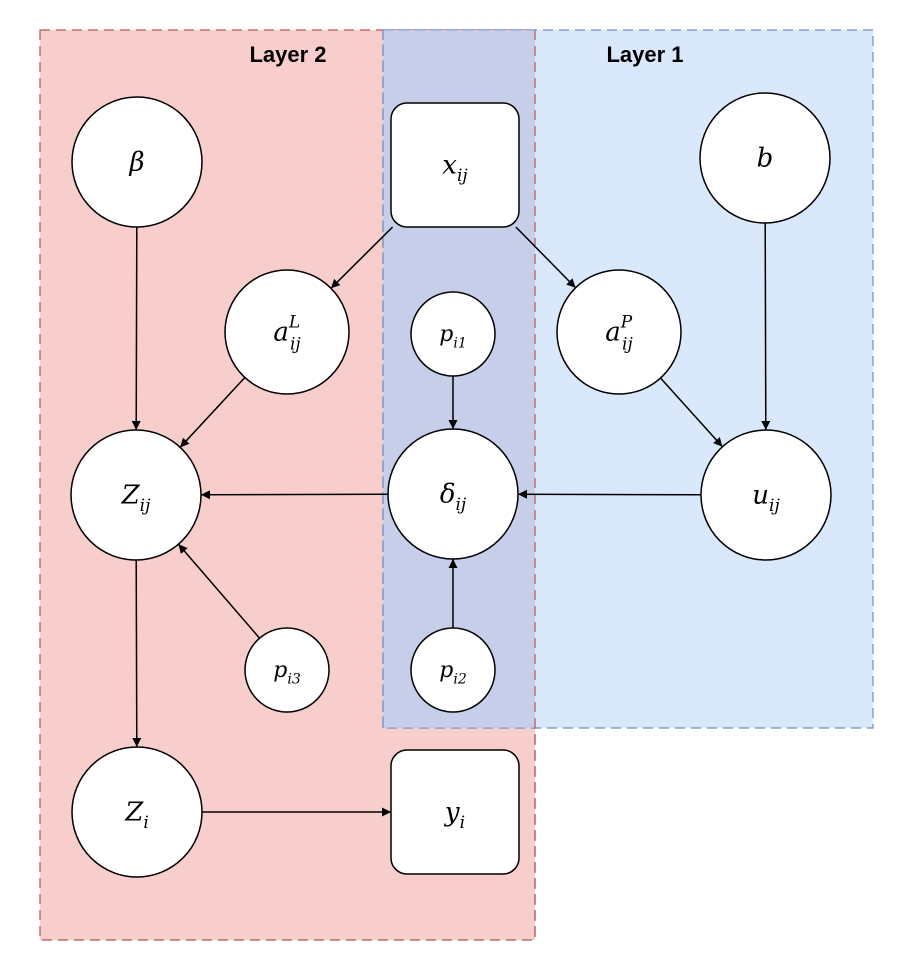 Image resolution: width=902 pixels, height=964 pixels. What do you see at coordinates (774, 506) in the screenshot?
I see `node-u_ij-label-sub: ij` at bounding box center [774, 506].